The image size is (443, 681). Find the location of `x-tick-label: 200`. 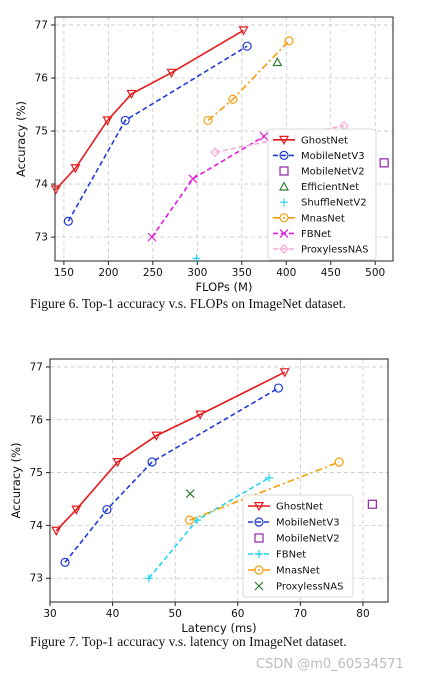

x-tick-label: 200 is located at coordinates (108, 273).